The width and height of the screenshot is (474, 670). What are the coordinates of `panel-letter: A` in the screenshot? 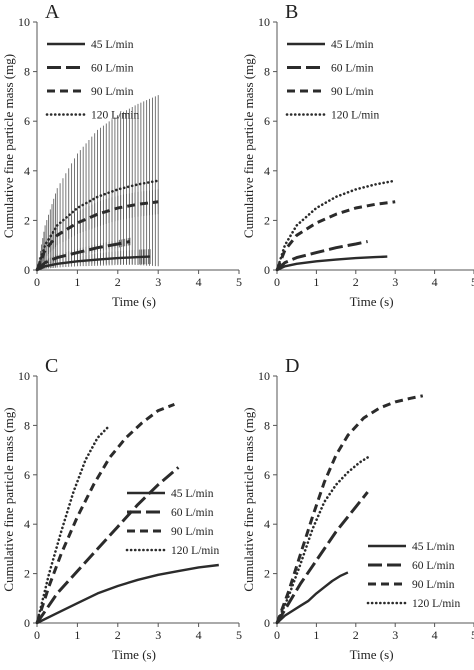 It's located at (52, 12).